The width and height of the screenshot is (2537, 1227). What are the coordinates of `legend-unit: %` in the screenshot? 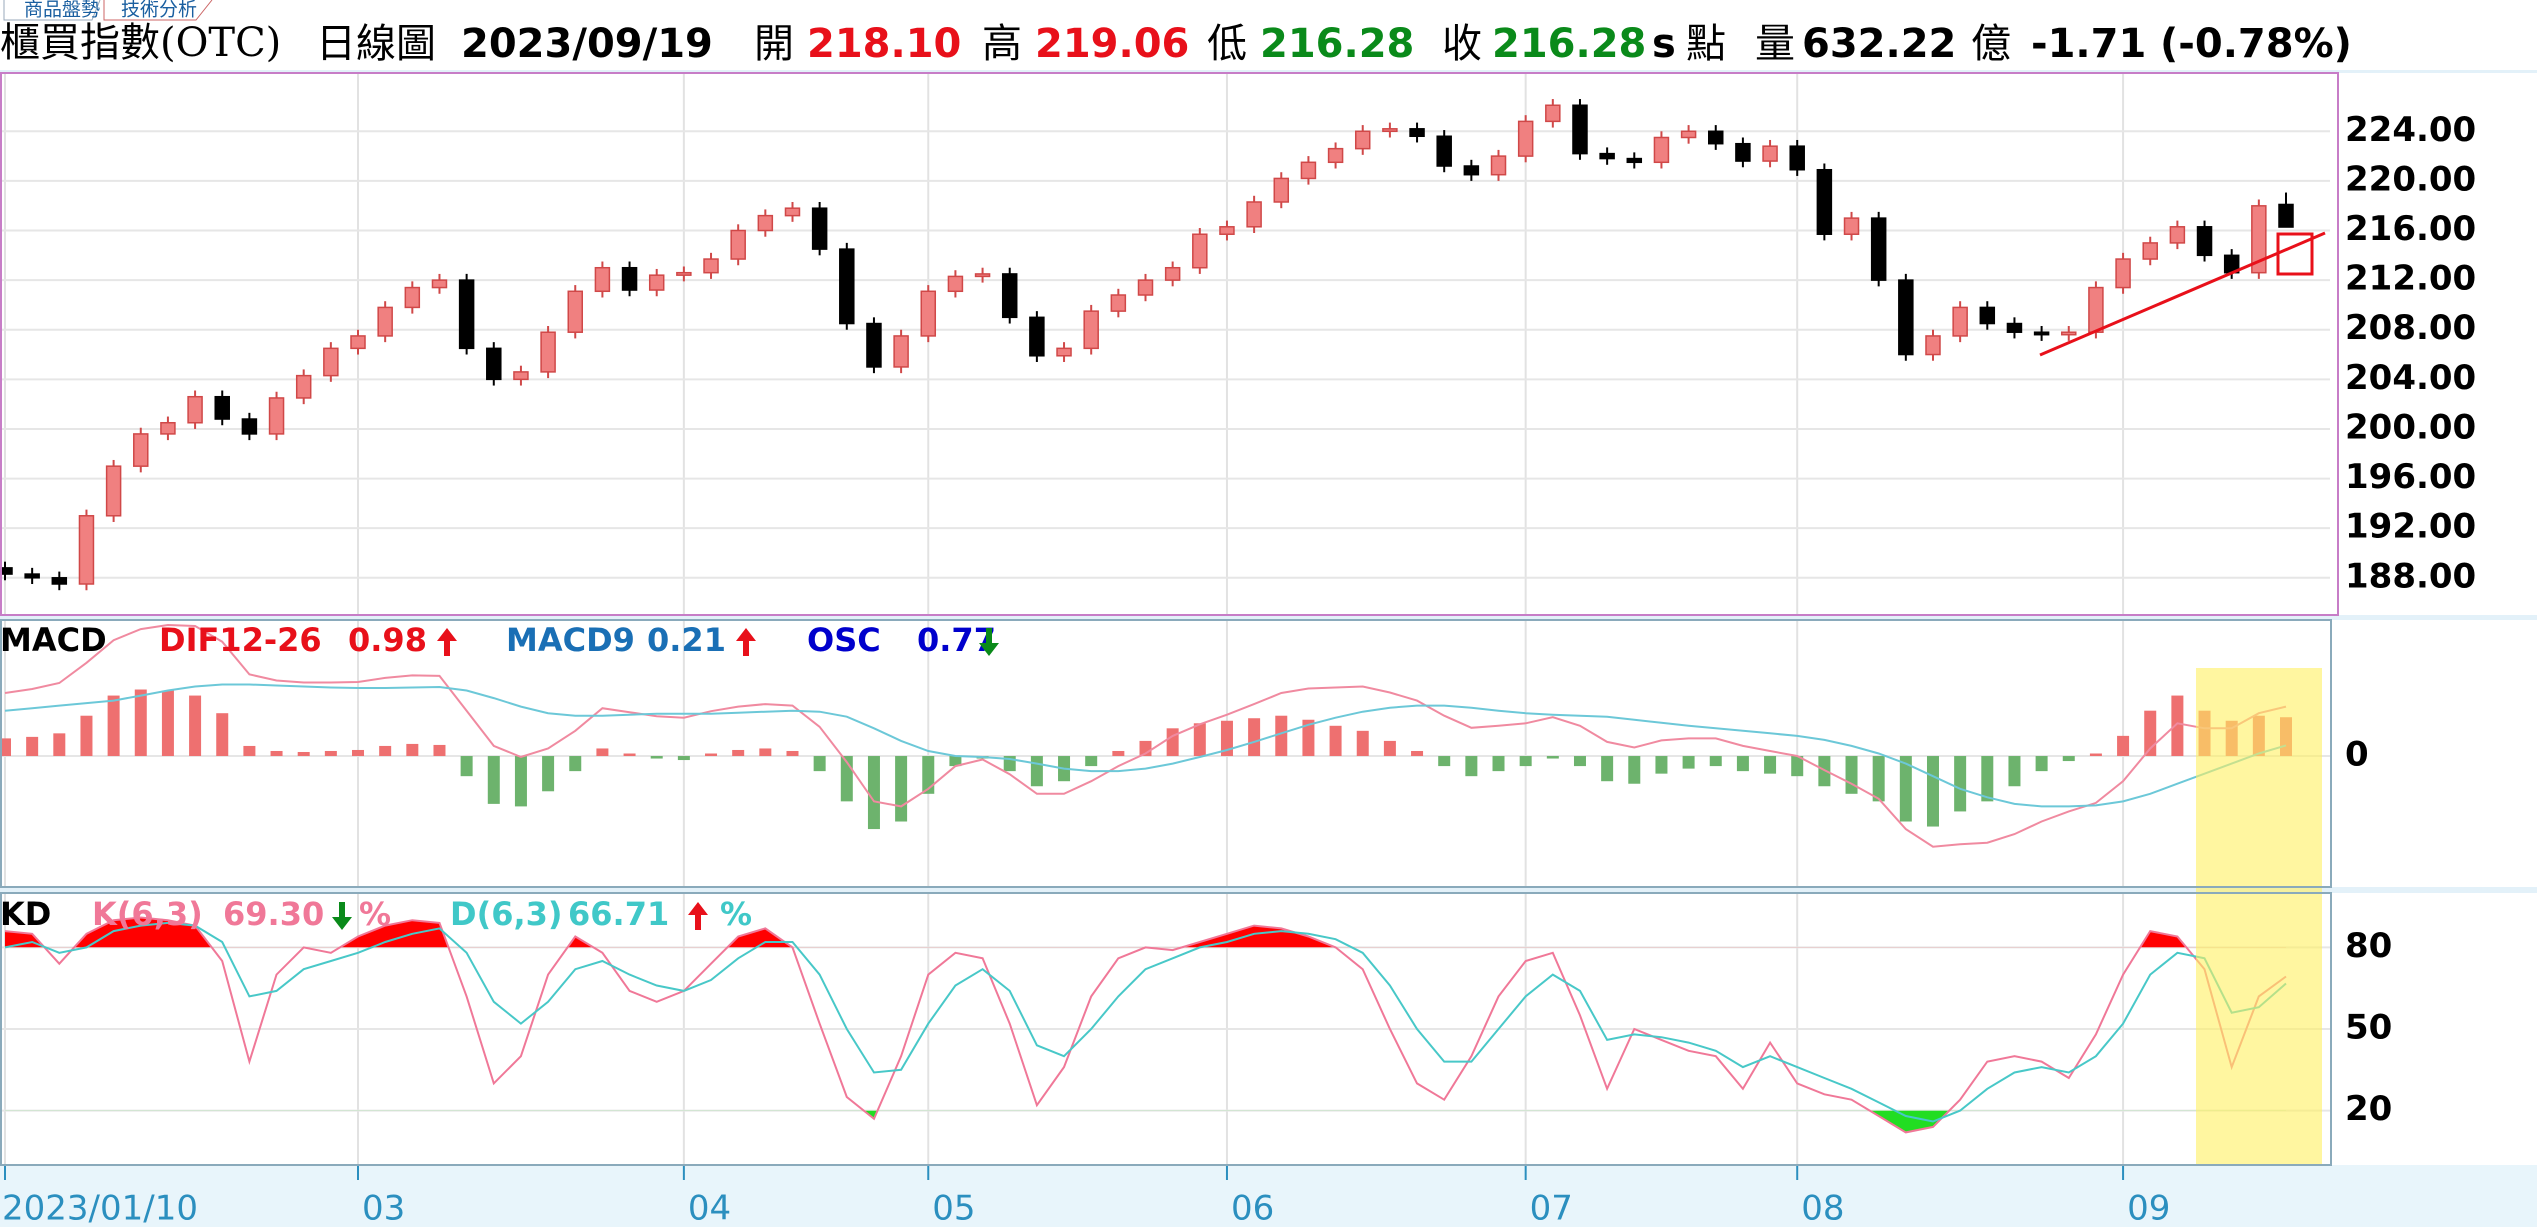 It's located at (736, 914).